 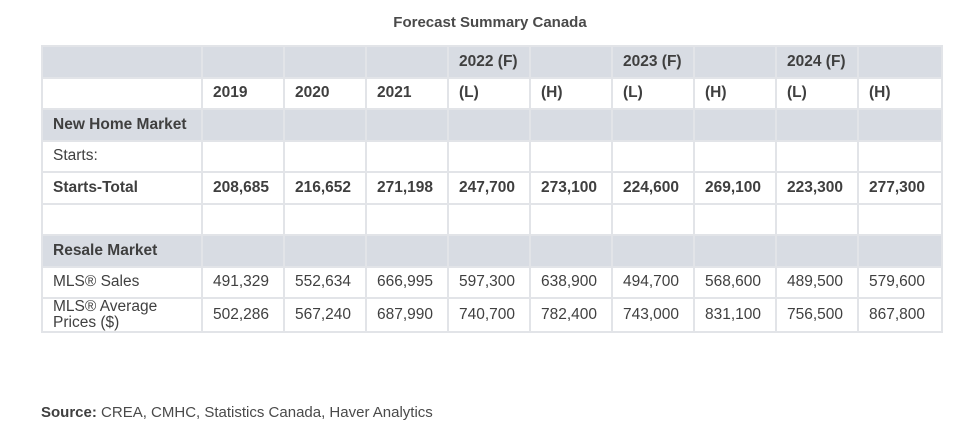 What do you see at coordinates (122, 156) in the screenshot?
I see `row-label: Starts:` at bounding box center [122, 156].